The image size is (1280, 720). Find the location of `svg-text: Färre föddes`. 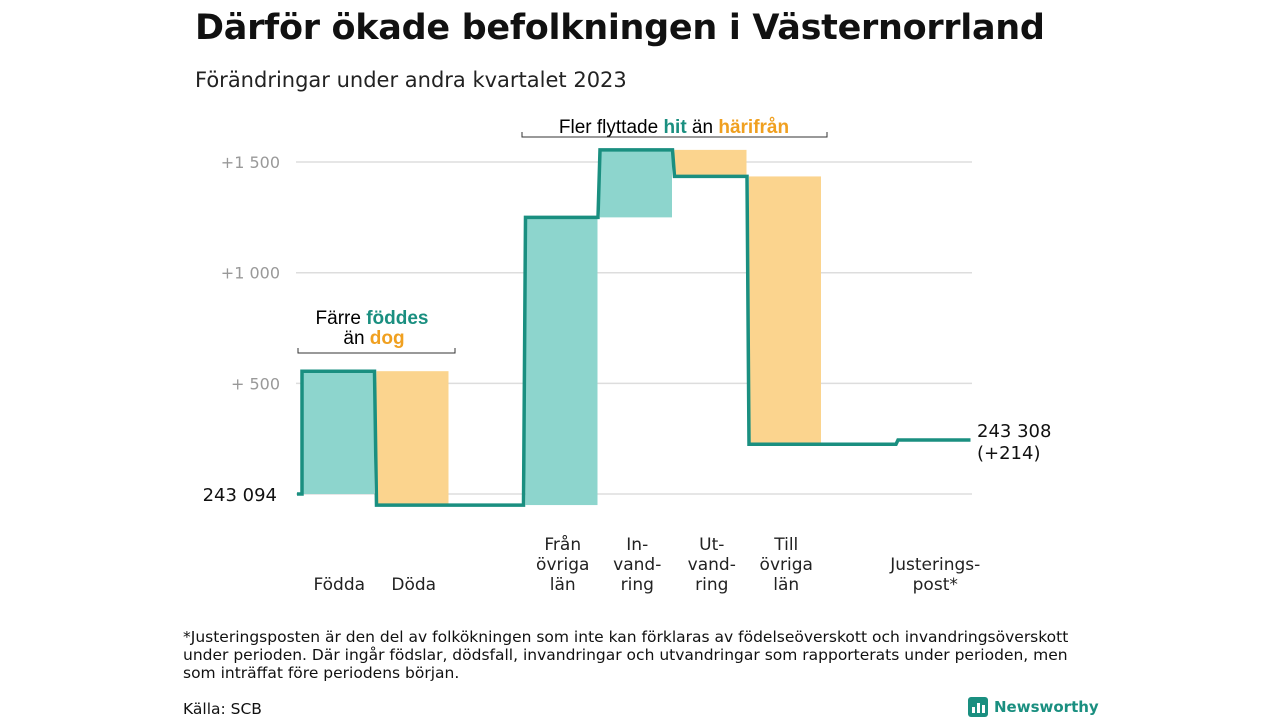

svg-text: Färre föddes is located at coordinates (372, 318).